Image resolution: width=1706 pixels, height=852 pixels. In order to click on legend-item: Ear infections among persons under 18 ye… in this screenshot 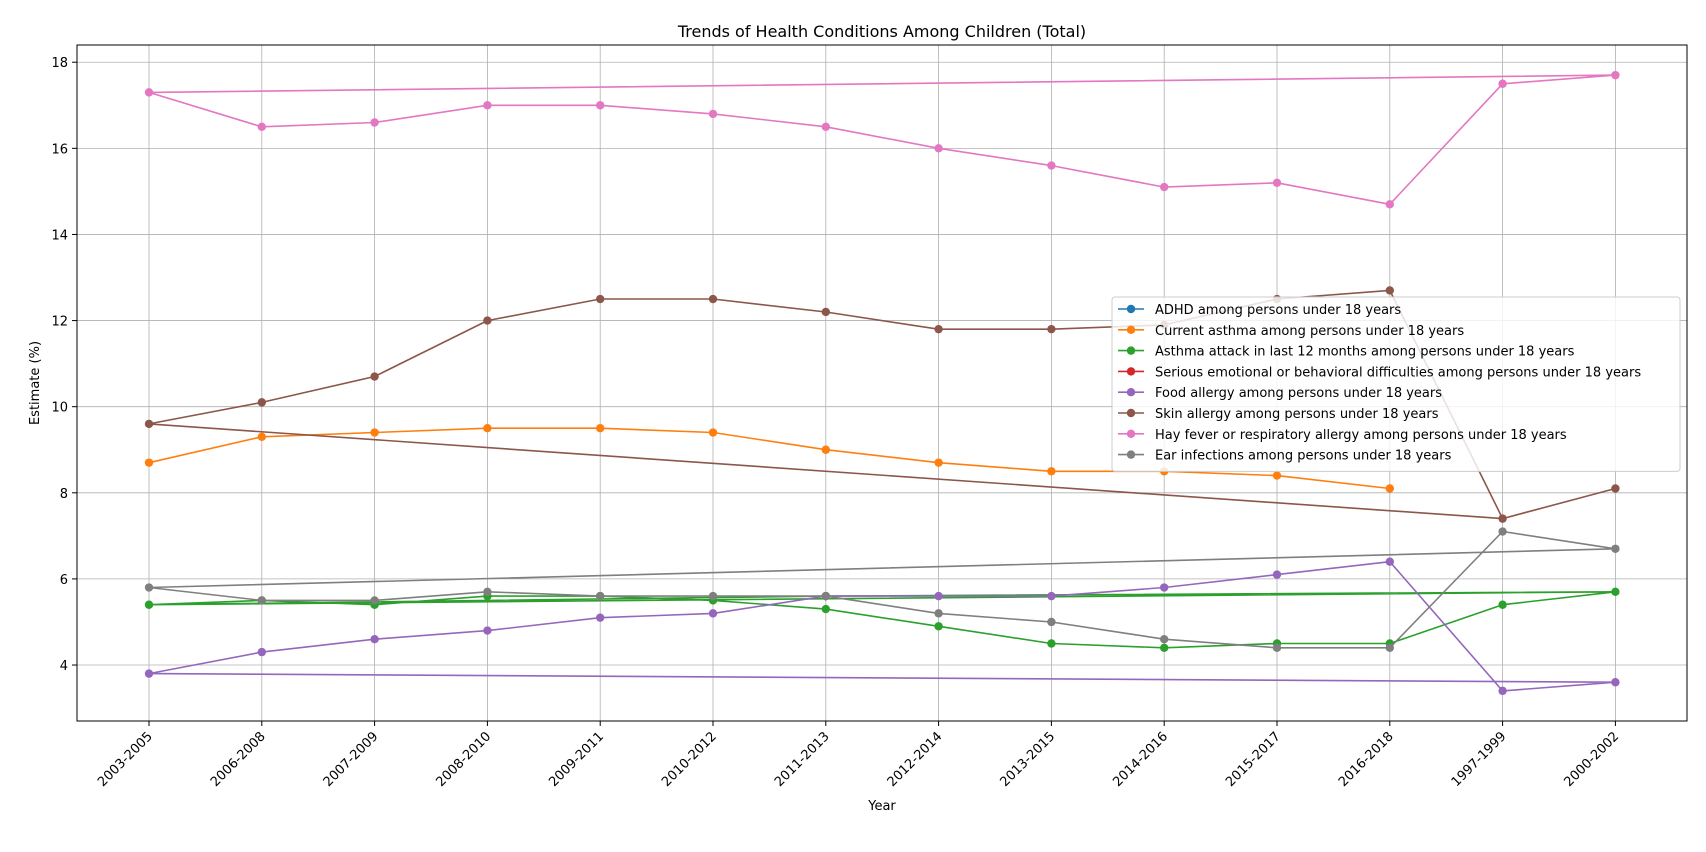, I will do `click(1285, 456)`.